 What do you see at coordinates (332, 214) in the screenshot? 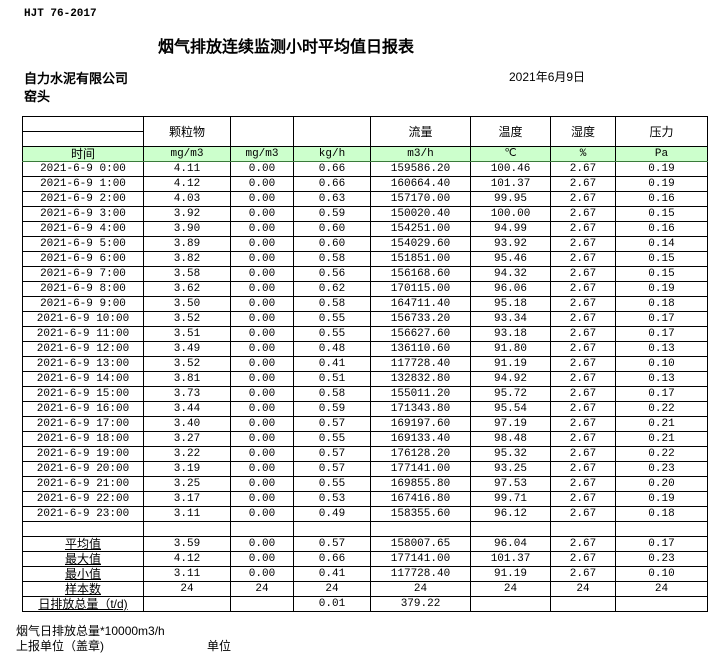
I see `value-cell: 0.59` at bounding box center [332, 214].